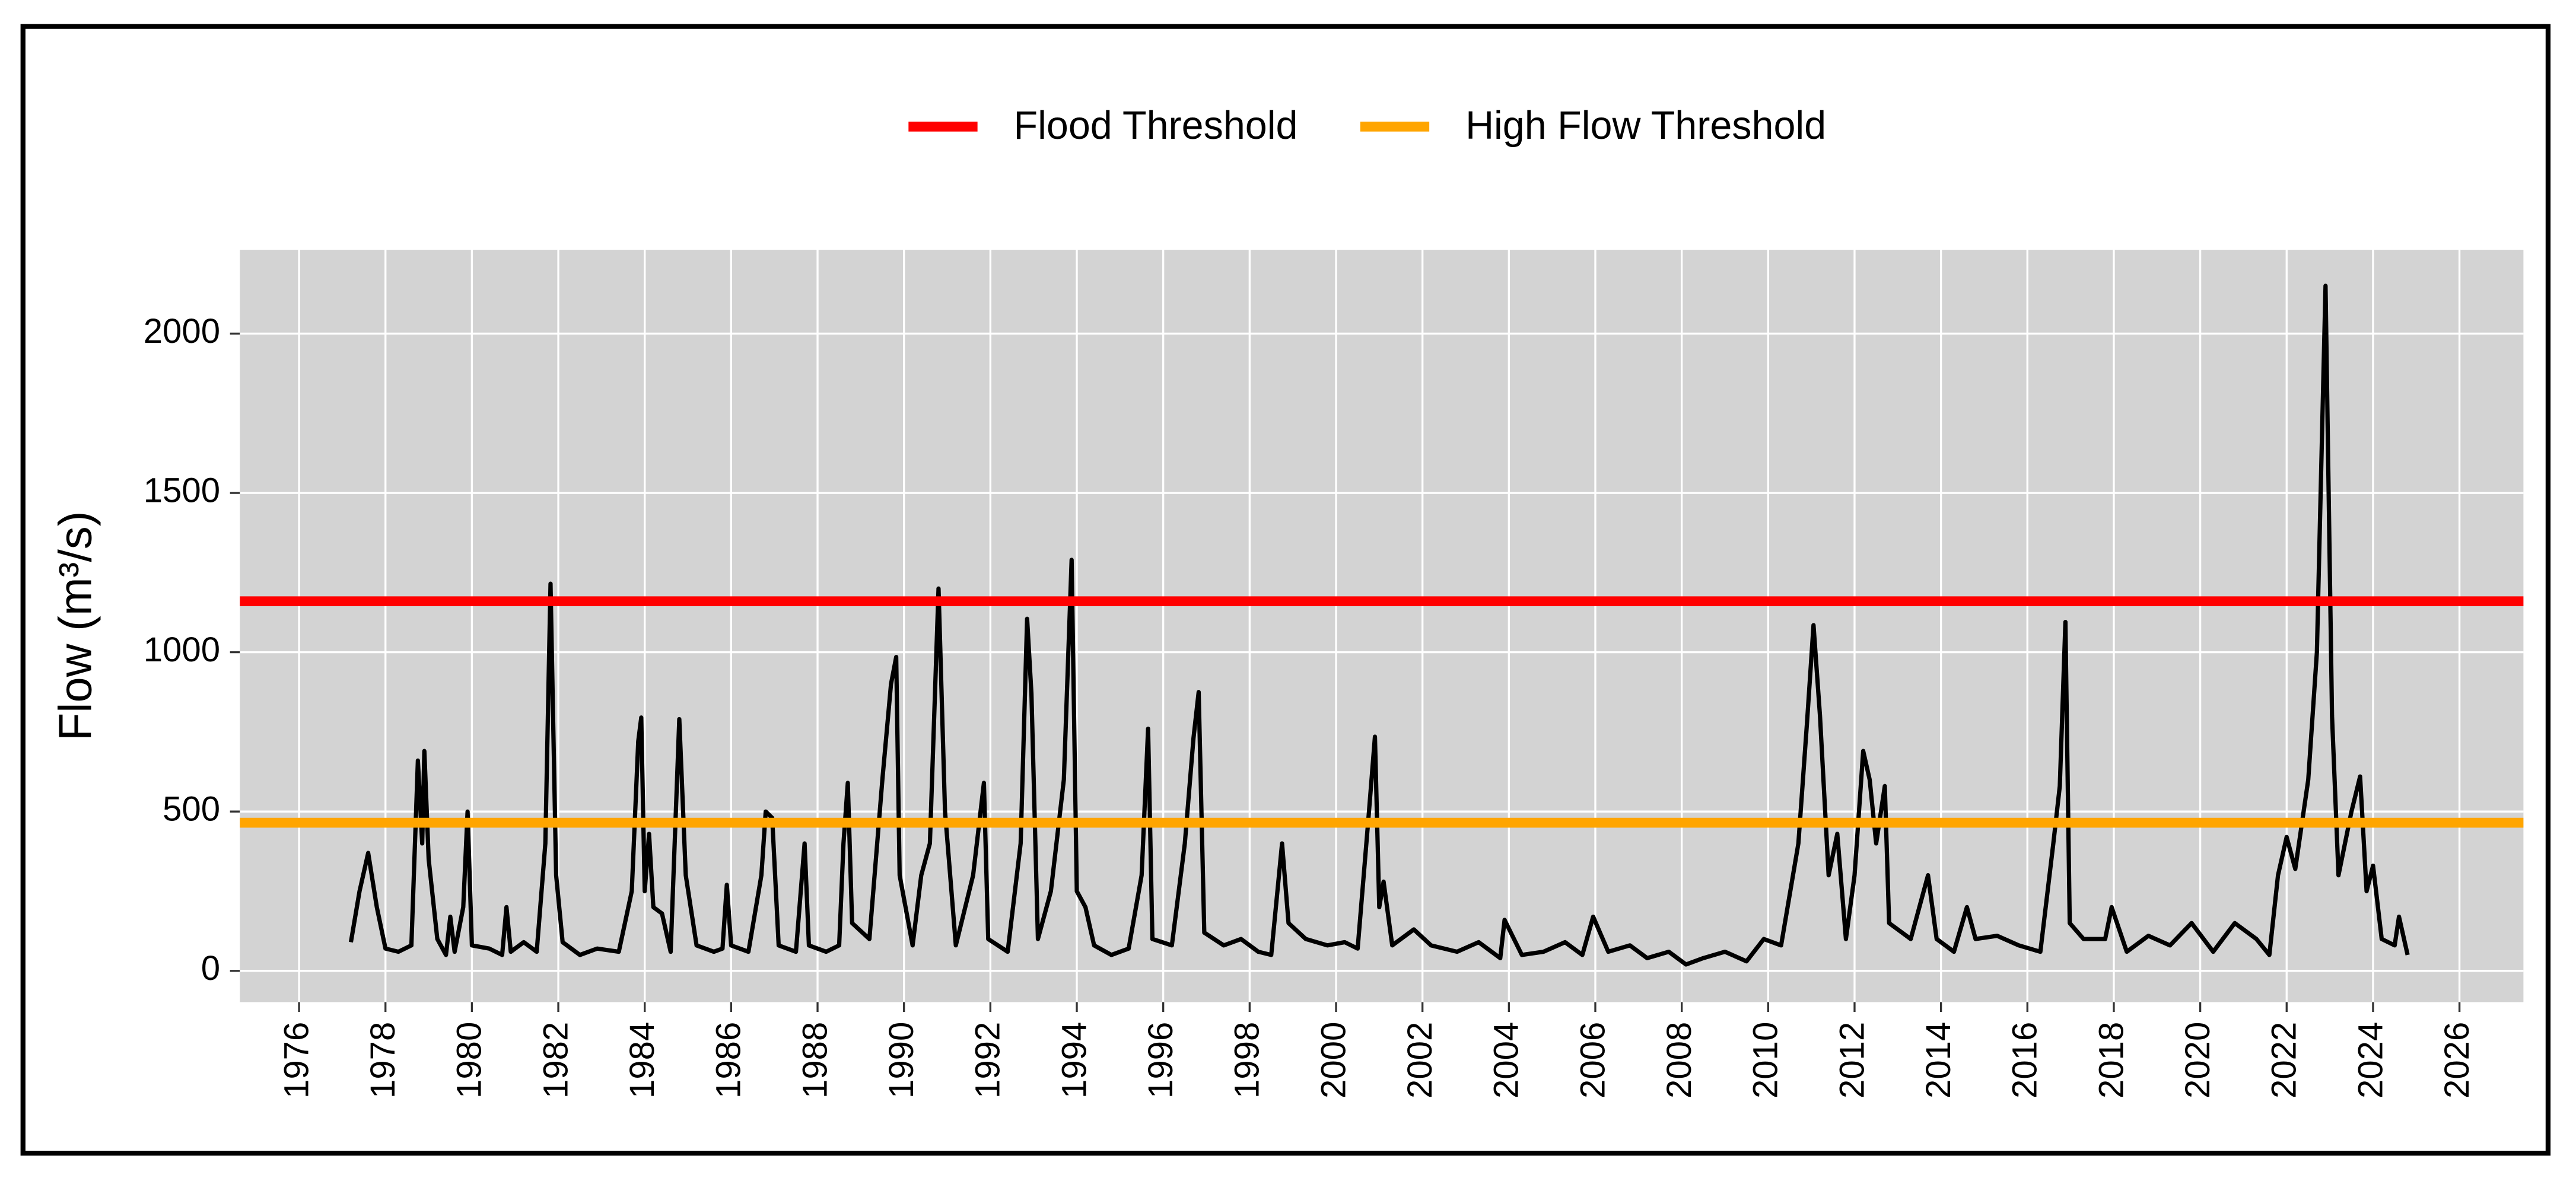 This screenshot has width=2576, height=1178. I want to click on x-tick-label: 1986, so click(729, 1060).